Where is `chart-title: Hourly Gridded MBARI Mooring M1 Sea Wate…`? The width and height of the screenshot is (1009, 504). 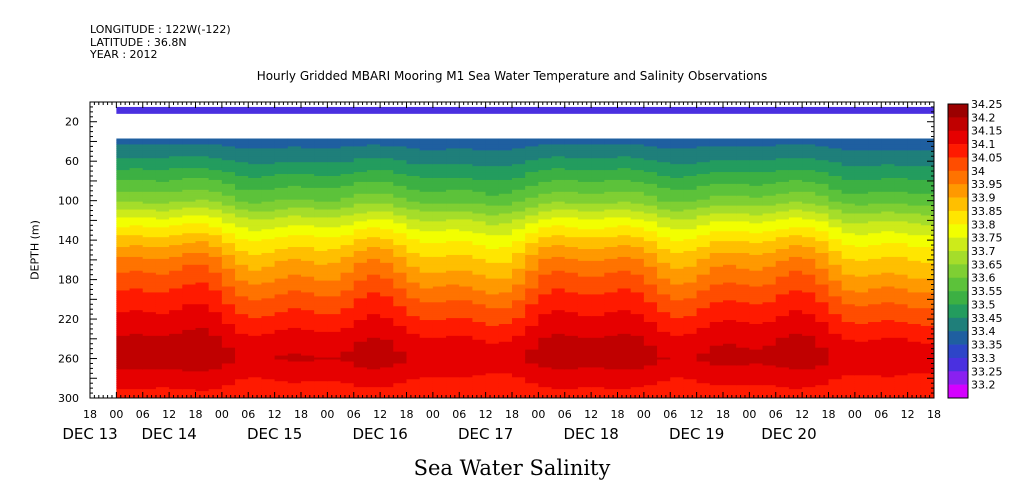
chart-title: Hourly Gridded MBARI Mooring M1 Sea Wate… is located at coordinates (512, 76).